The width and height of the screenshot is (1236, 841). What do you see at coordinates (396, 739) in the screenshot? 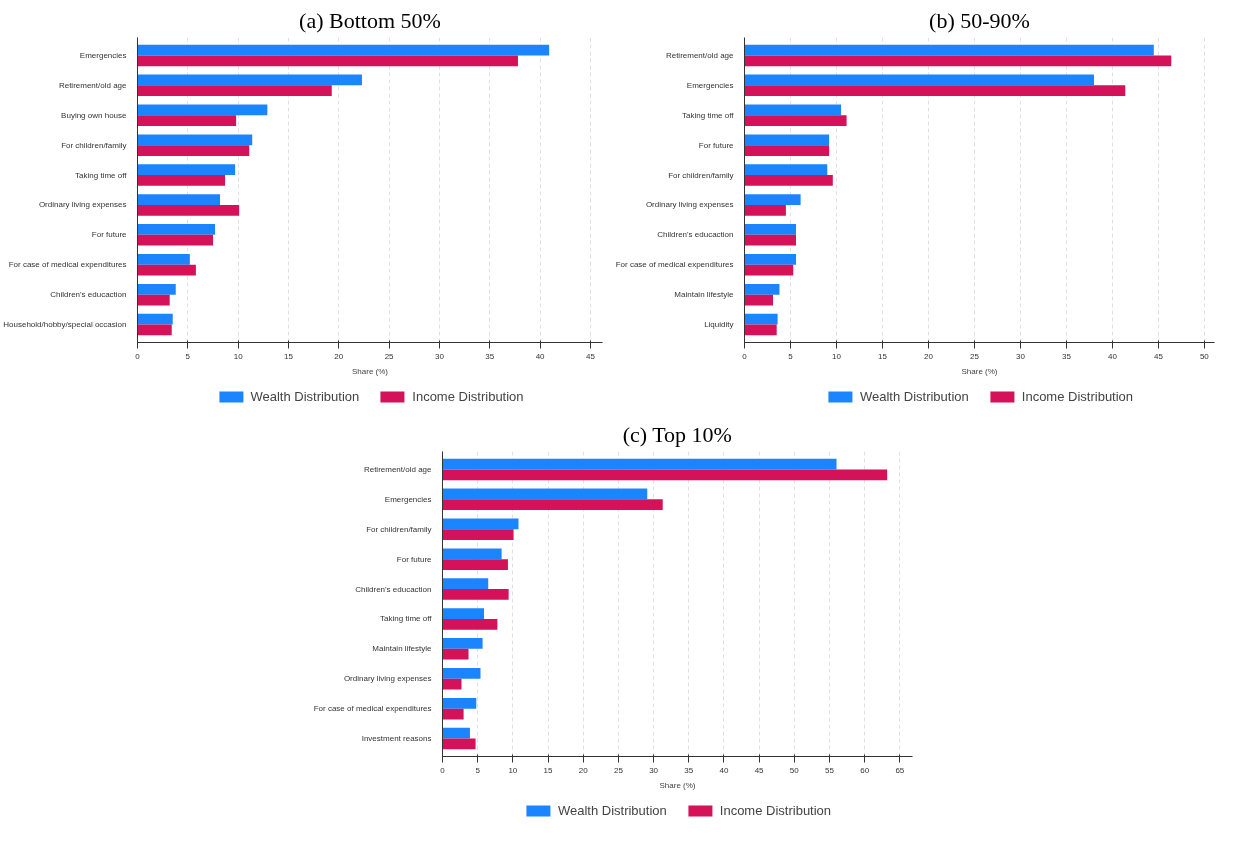
I see `y-tick-label: Investment reasons` at bounding box center [396, 739].